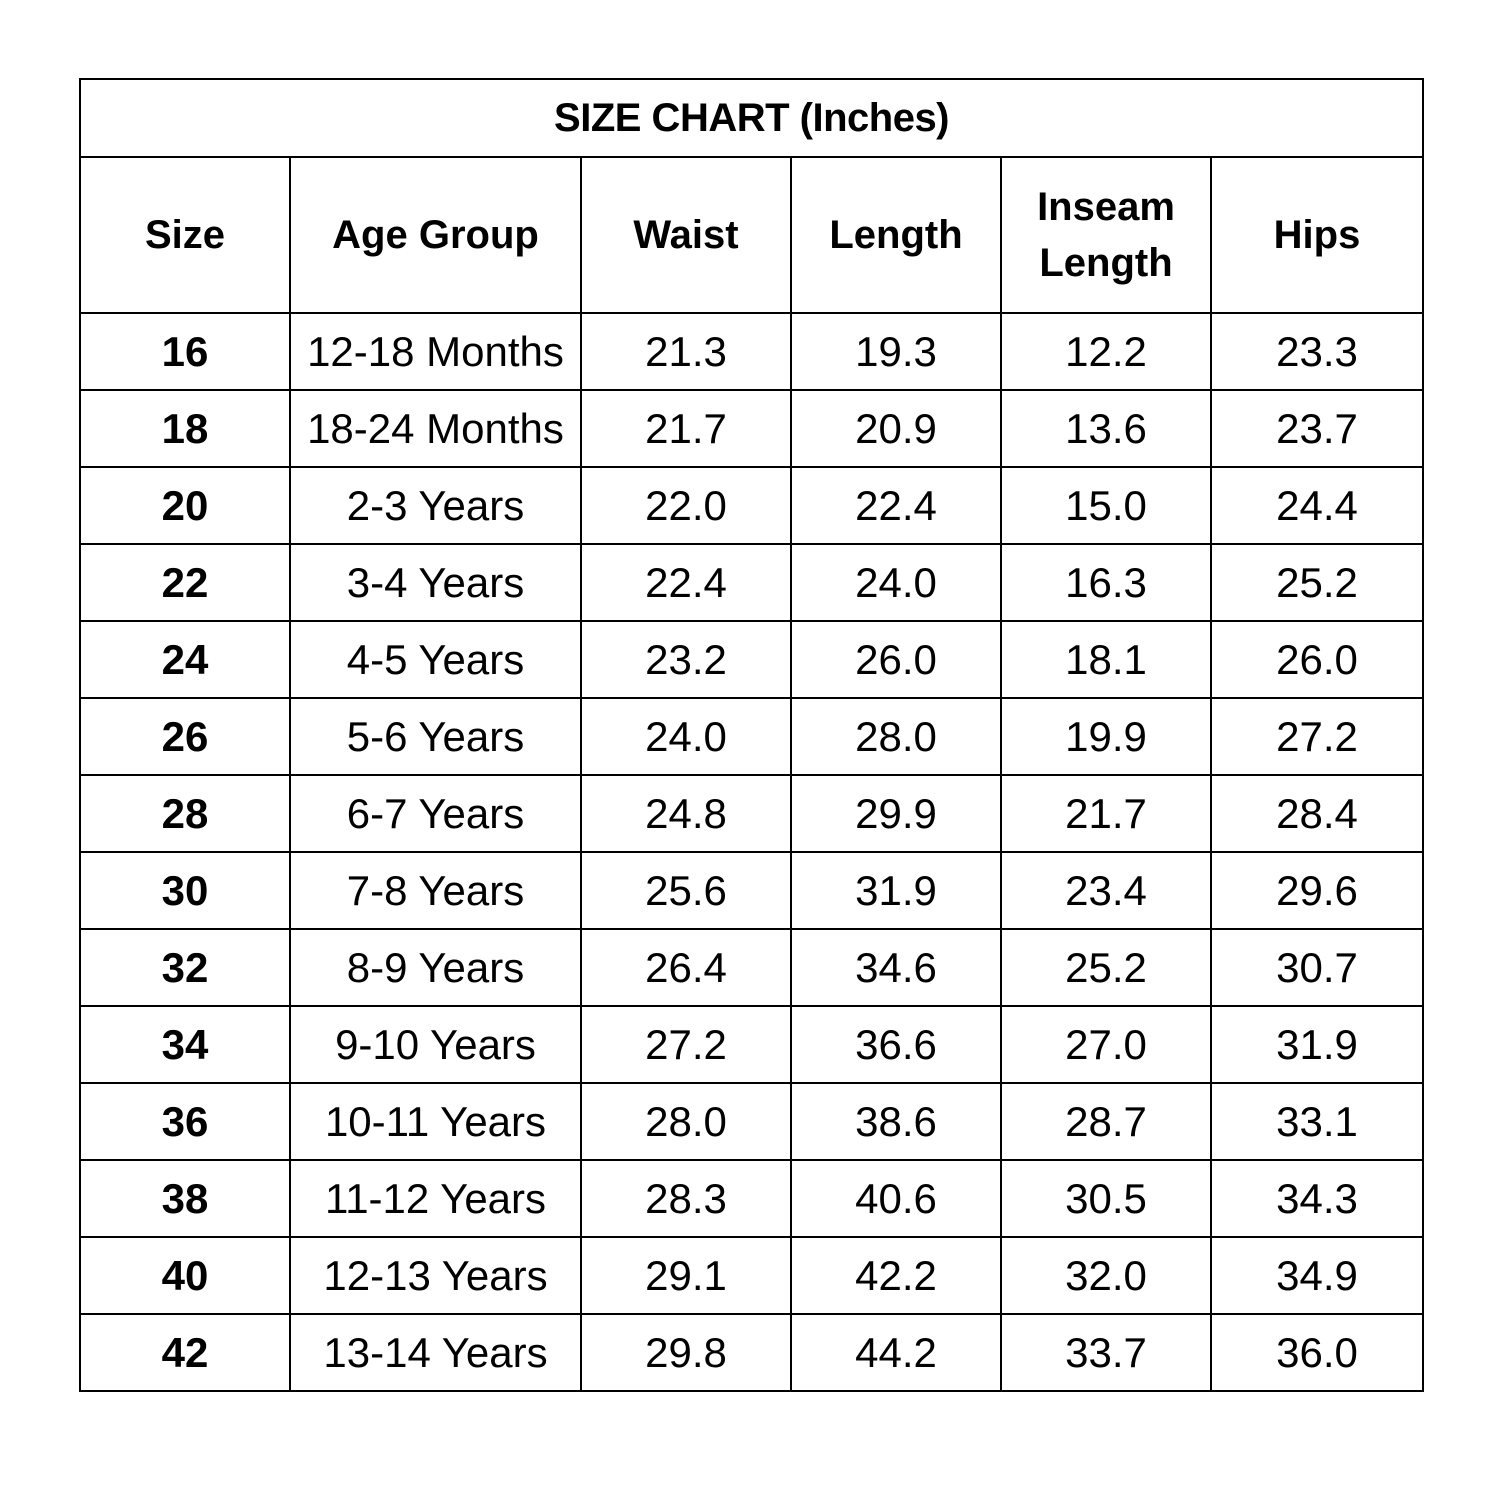  I want to click on inseam-cell: 15.0, so click(1106, 505).